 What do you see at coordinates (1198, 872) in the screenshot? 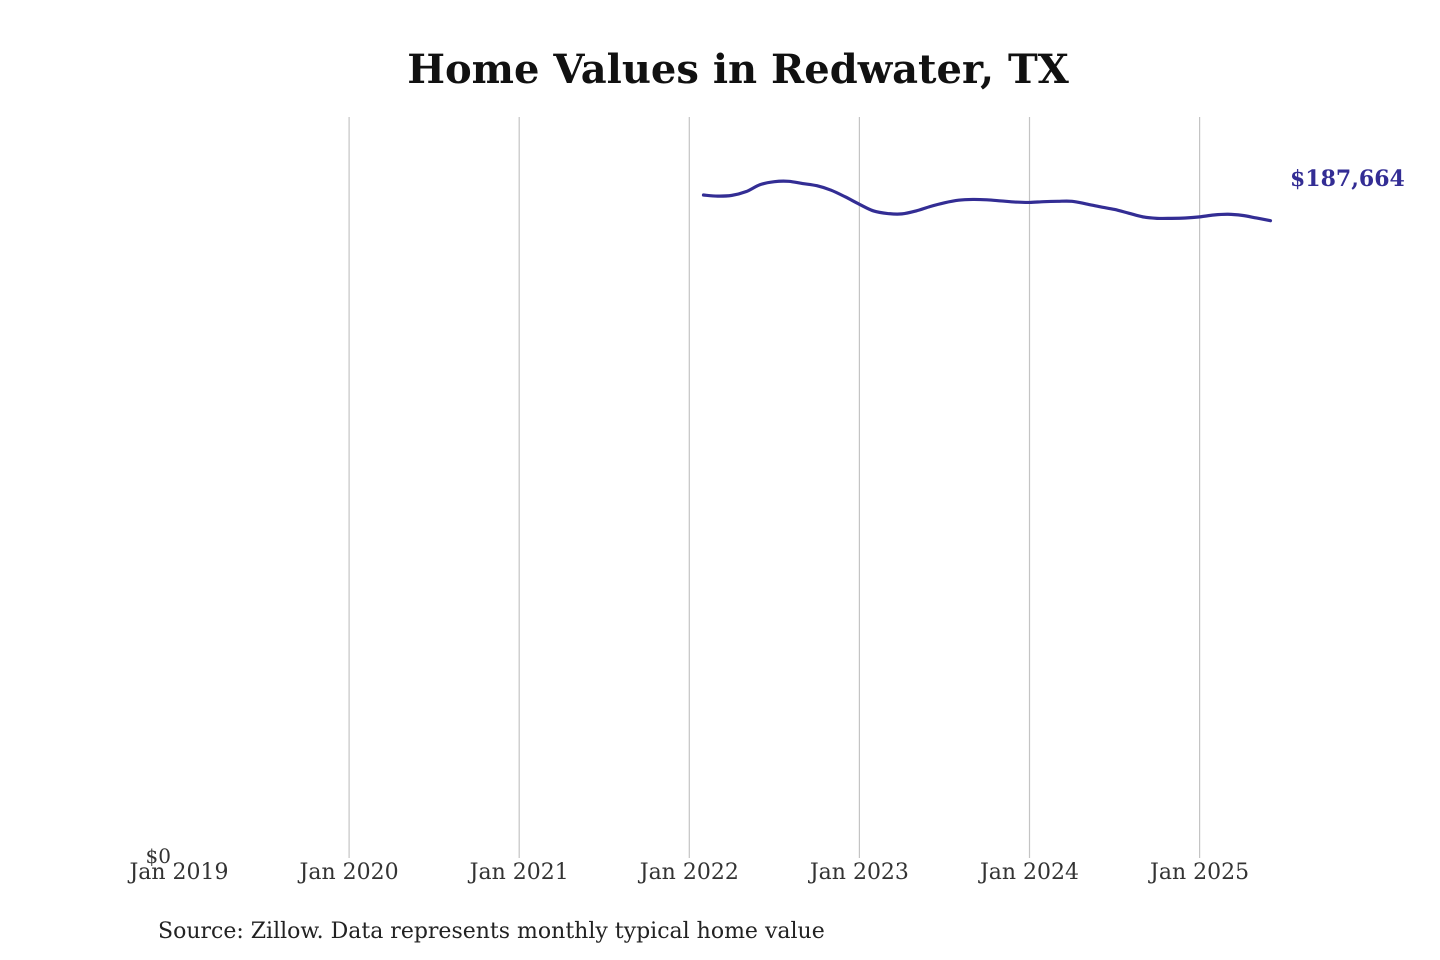
I see `x-tick-label: Jan 2025` at bounding box center [1198, 872].